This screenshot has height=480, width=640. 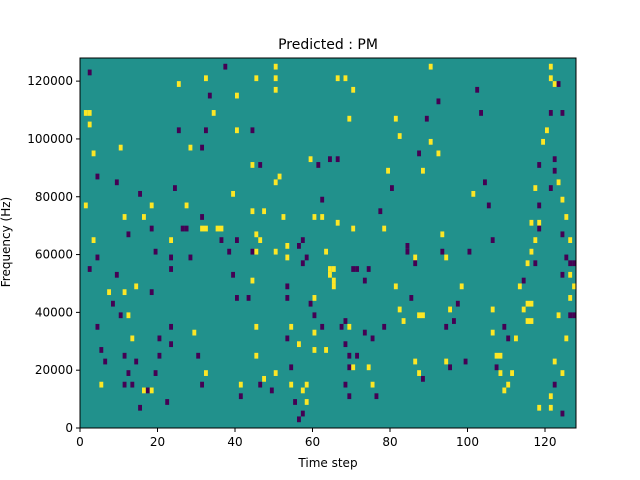 What do you see at coordinates (316, 438) in the screenshot?
I see `x-axis: 0 20 40 60 80 100 120` at bounding box center [316, 438].